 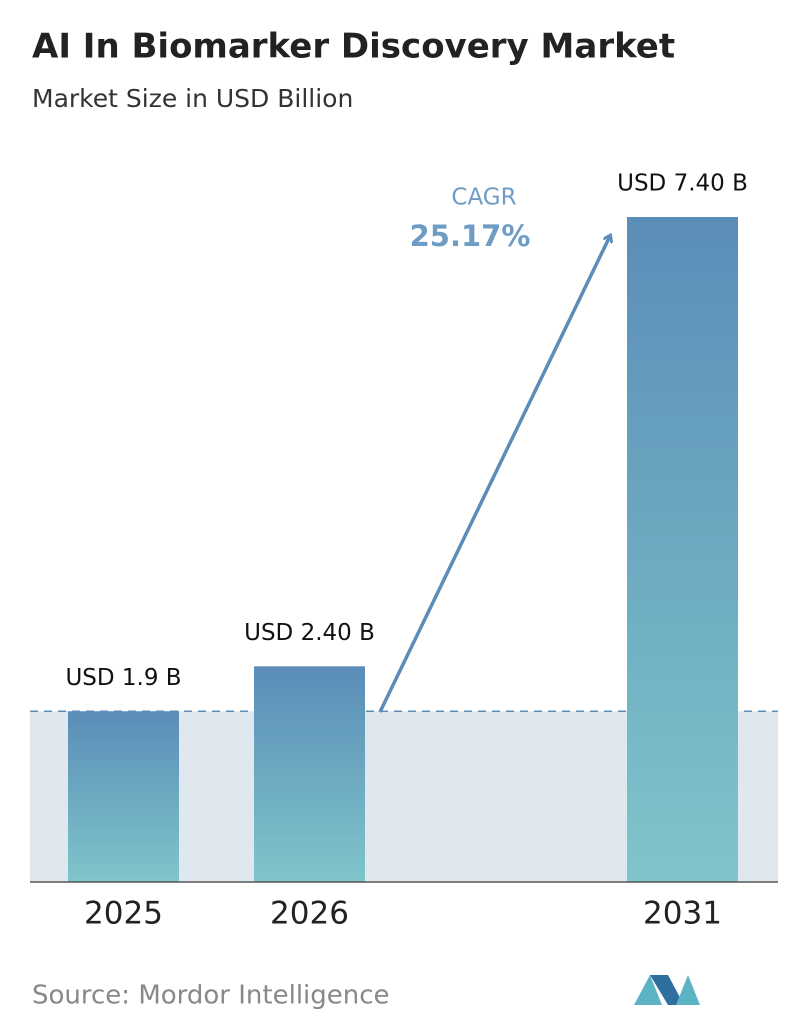 I want to click on x-tick-label: 2026, so click(x=309, y=914).